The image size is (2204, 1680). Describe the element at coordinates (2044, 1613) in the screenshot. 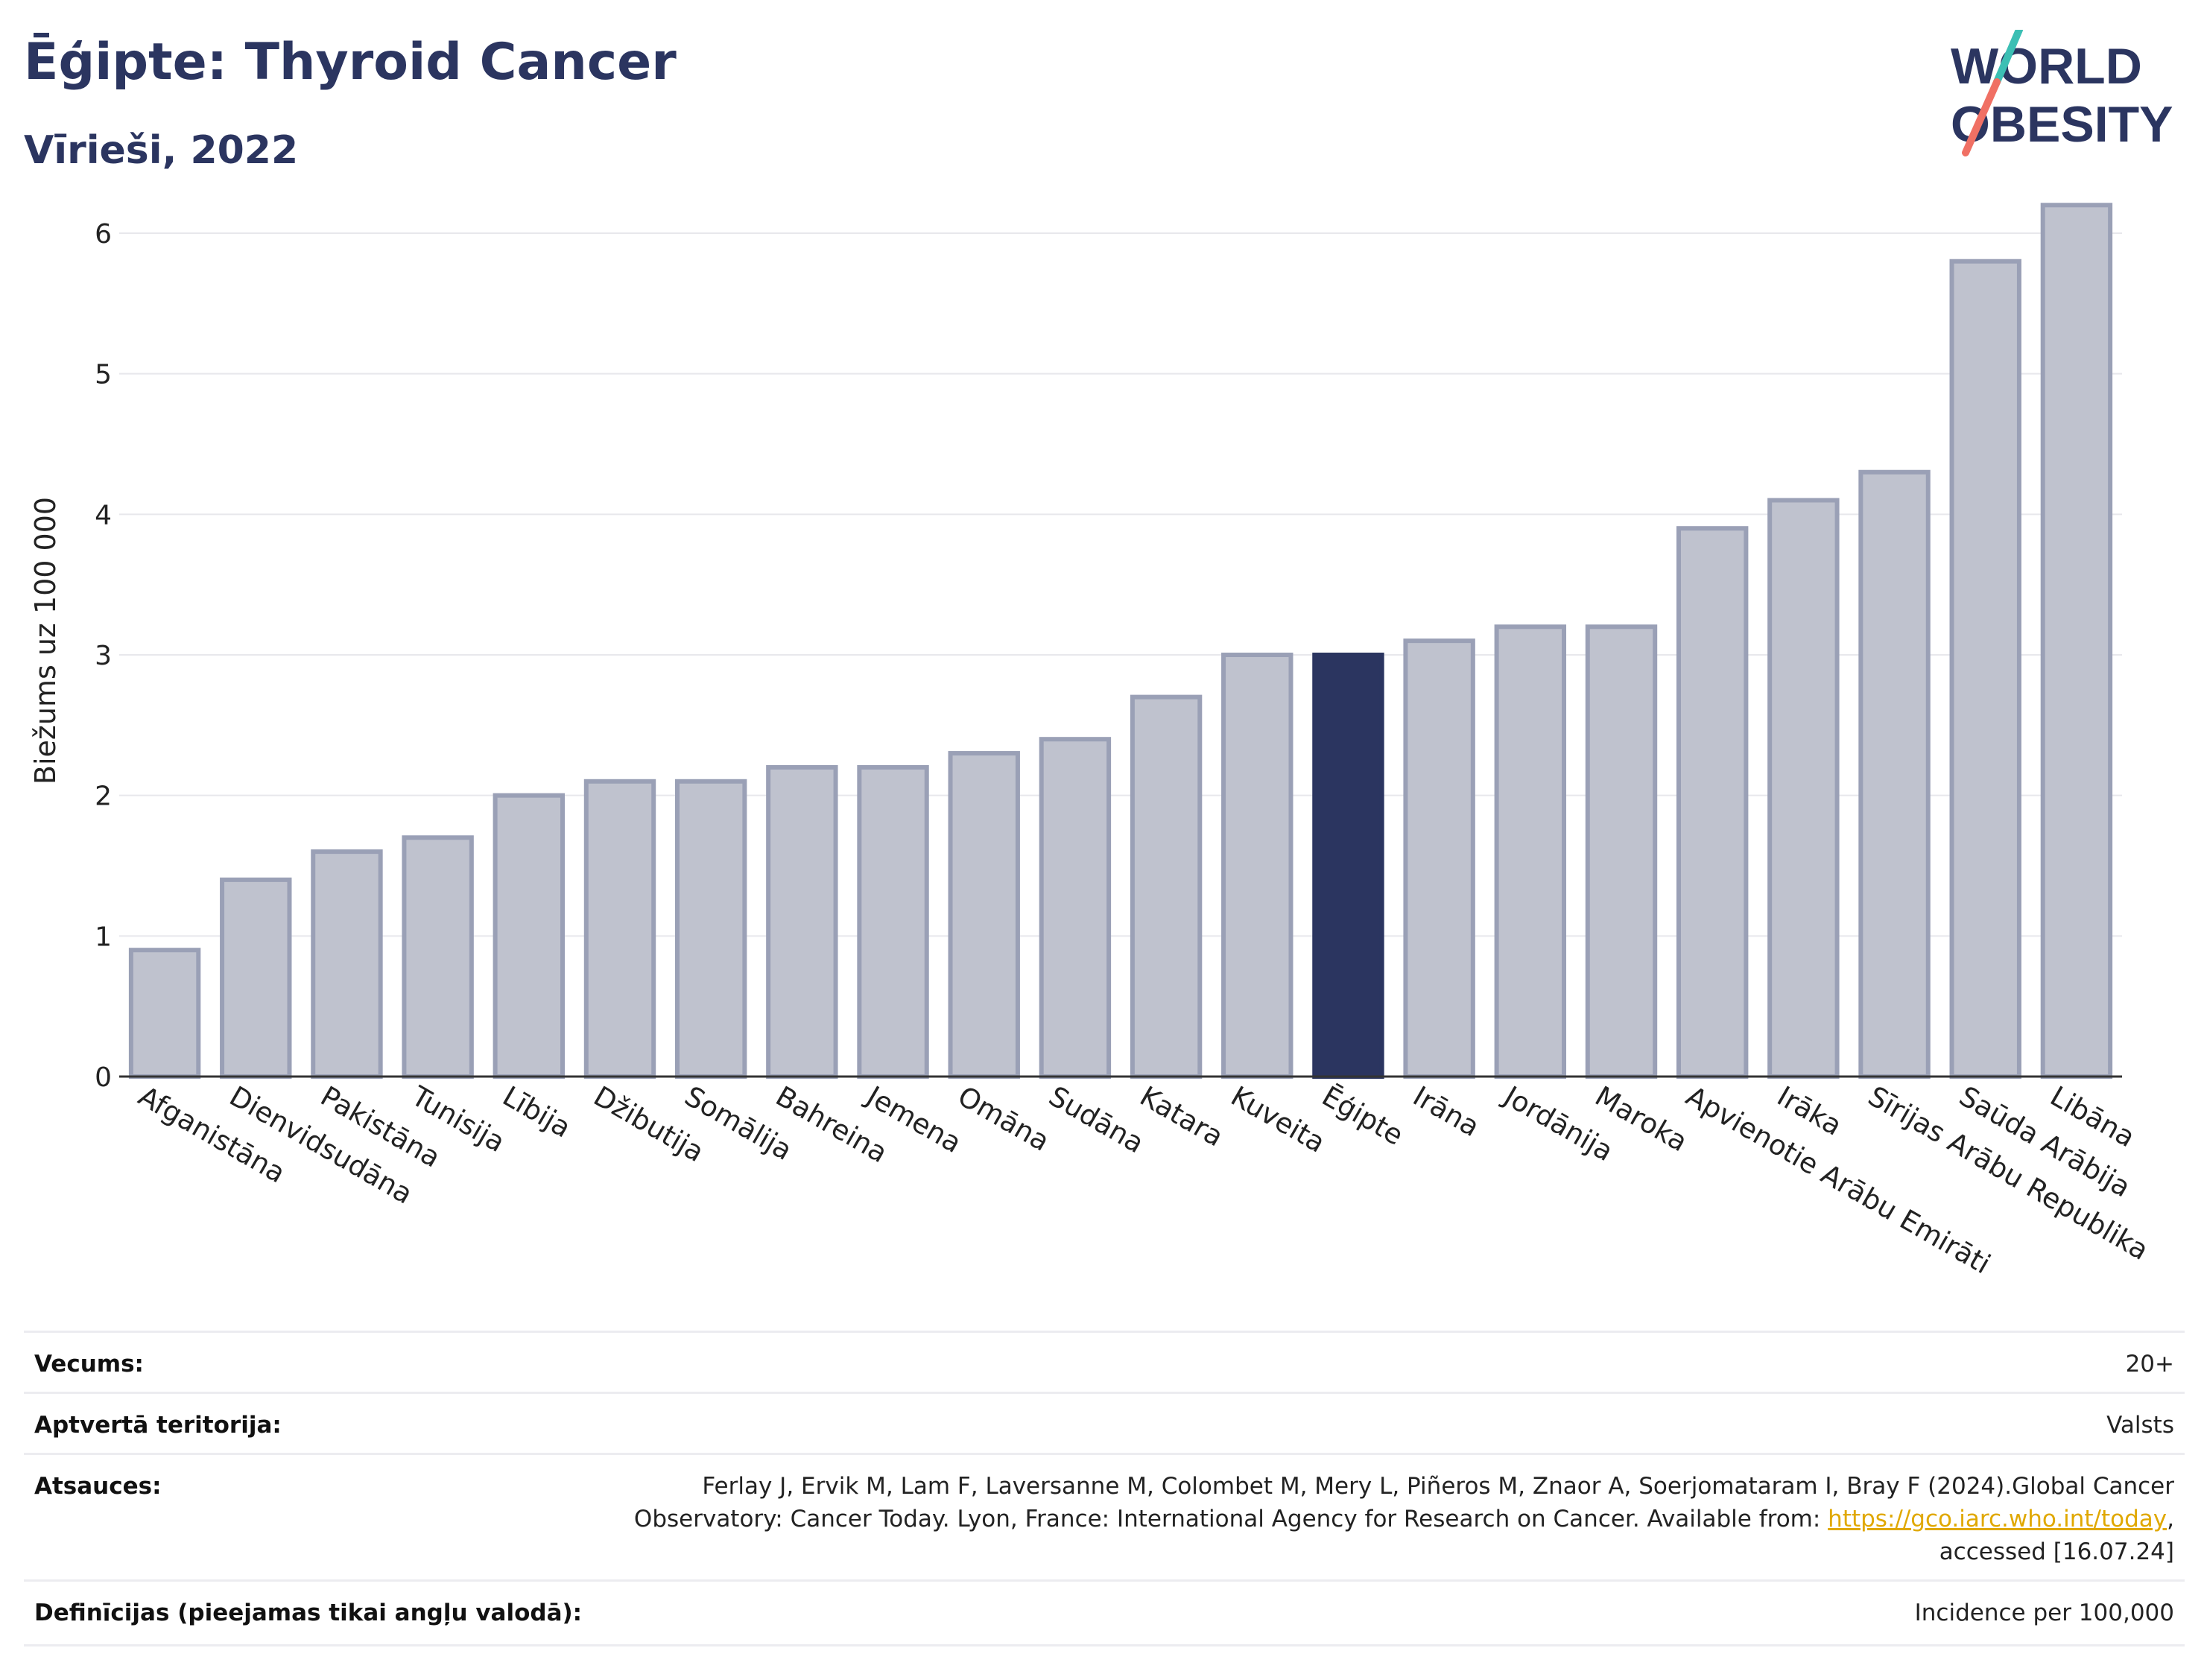

I see `info-value: Incidence per 100,000` at that location.